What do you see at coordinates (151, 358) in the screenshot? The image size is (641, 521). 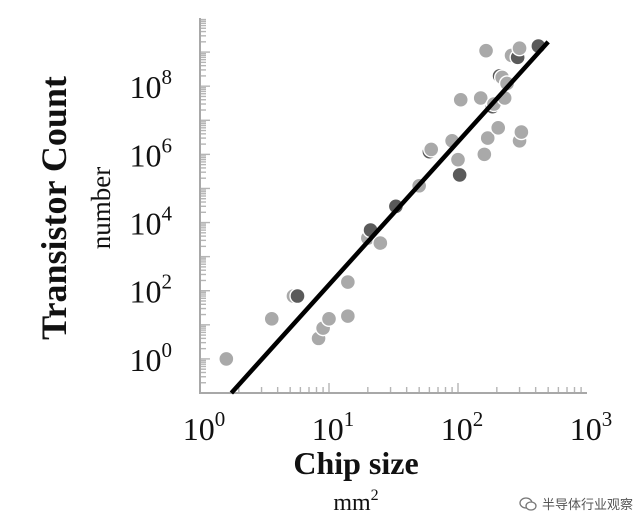 I see `y-tick-label: 10⁰` at bounding box center [151, 358].